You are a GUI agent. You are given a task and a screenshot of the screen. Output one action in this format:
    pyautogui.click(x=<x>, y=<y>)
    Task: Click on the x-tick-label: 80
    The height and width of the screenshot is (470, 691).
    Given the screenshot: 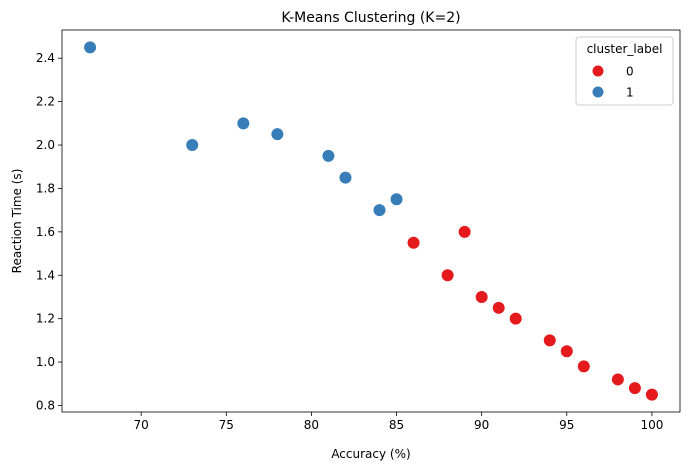 What is the action you would take?
    pyautogui.click(x=311, y=425)
    